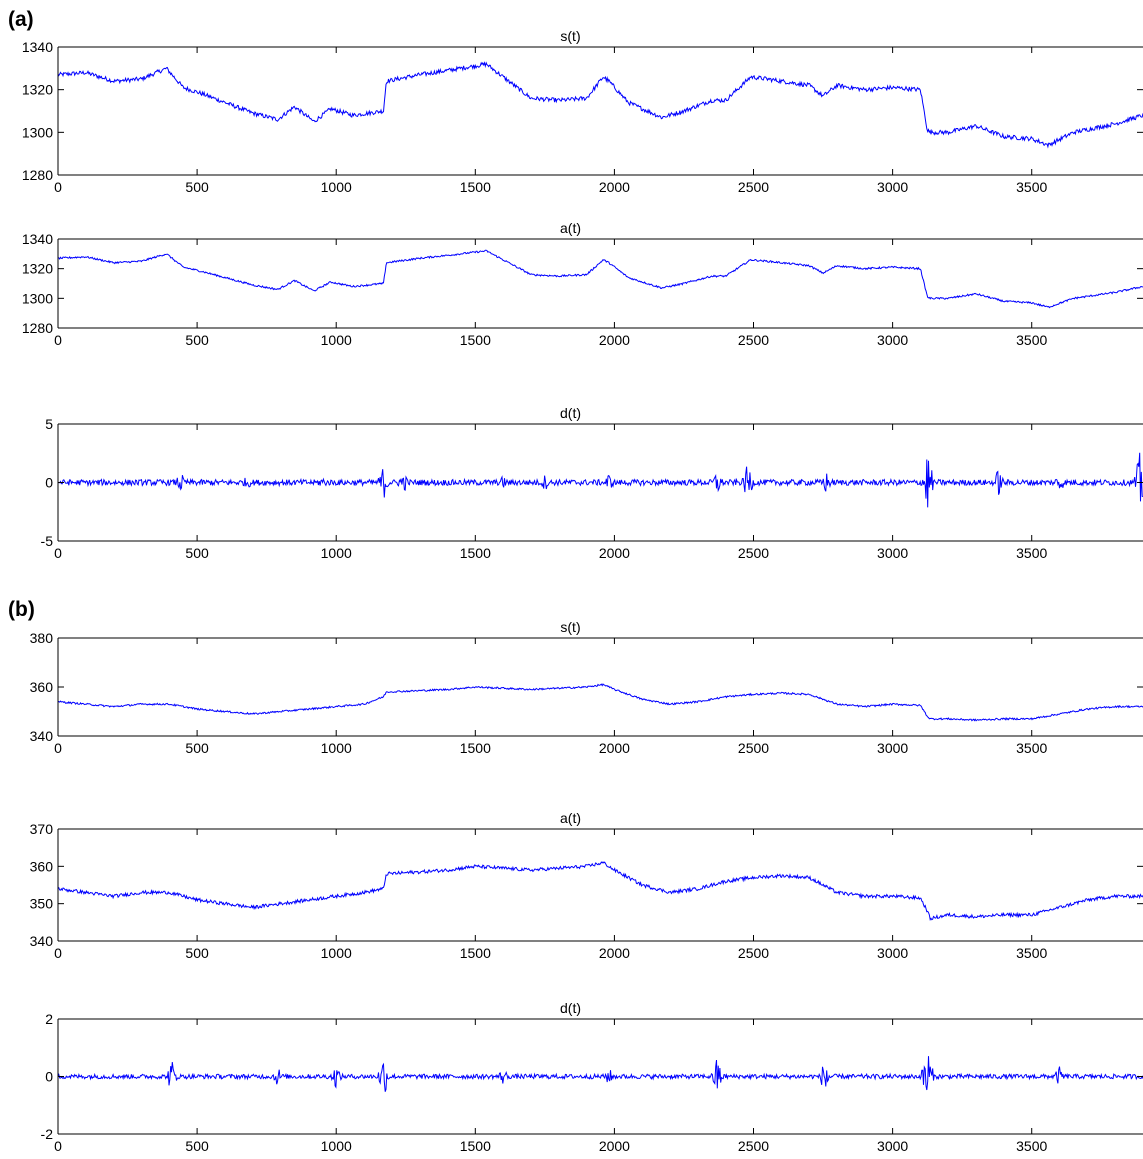 This screenshot has width=1143, height=1159. What do you see at coordinates (42, 904) in the screenshot?
I see `y-tick-label: 350` at bounding box center [42, 904].